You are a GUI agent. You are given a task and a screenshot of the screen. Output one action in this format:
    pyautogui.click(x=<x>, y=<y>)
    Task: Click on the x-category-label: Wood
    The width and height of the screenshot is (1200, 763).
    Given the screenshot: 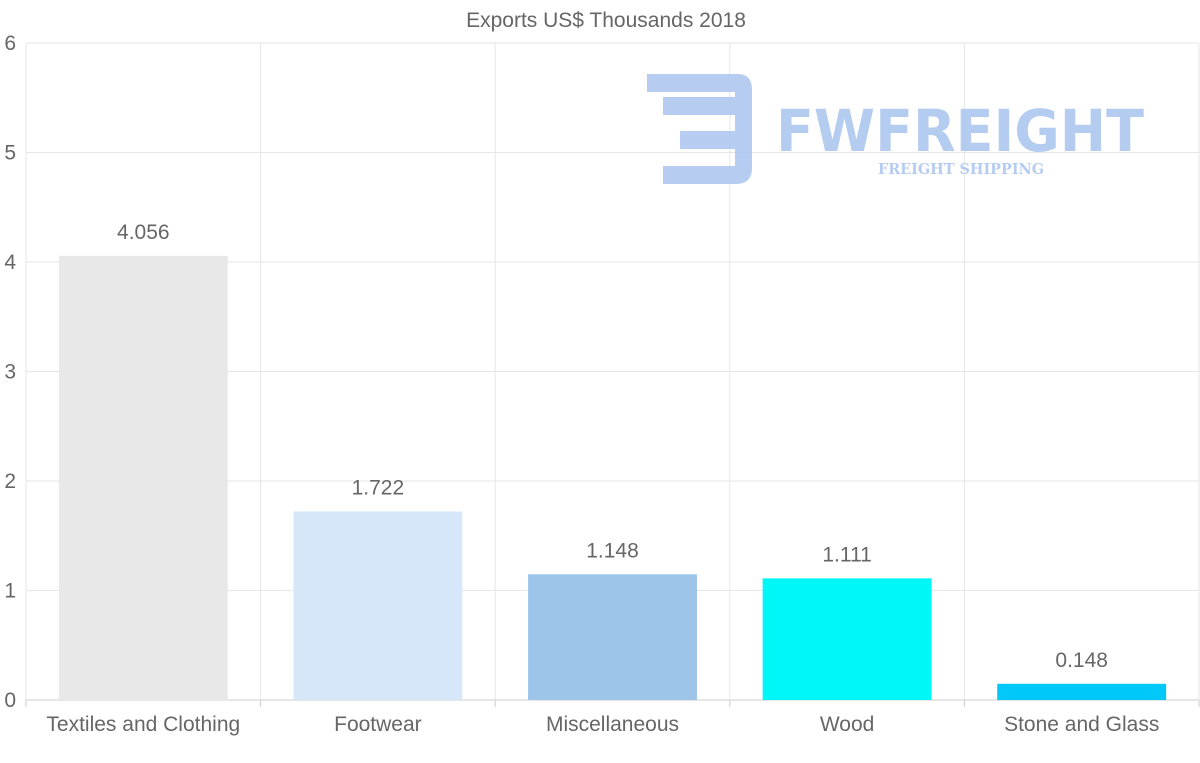 What is the action you would take?
    pyautogui.click(x=847, y=724)
    